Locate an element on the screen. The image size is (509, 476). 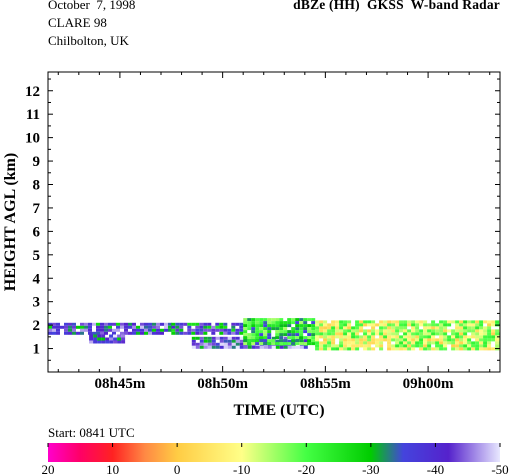
colorbar-tick-label: 10 is located at coordinates (112, 469).